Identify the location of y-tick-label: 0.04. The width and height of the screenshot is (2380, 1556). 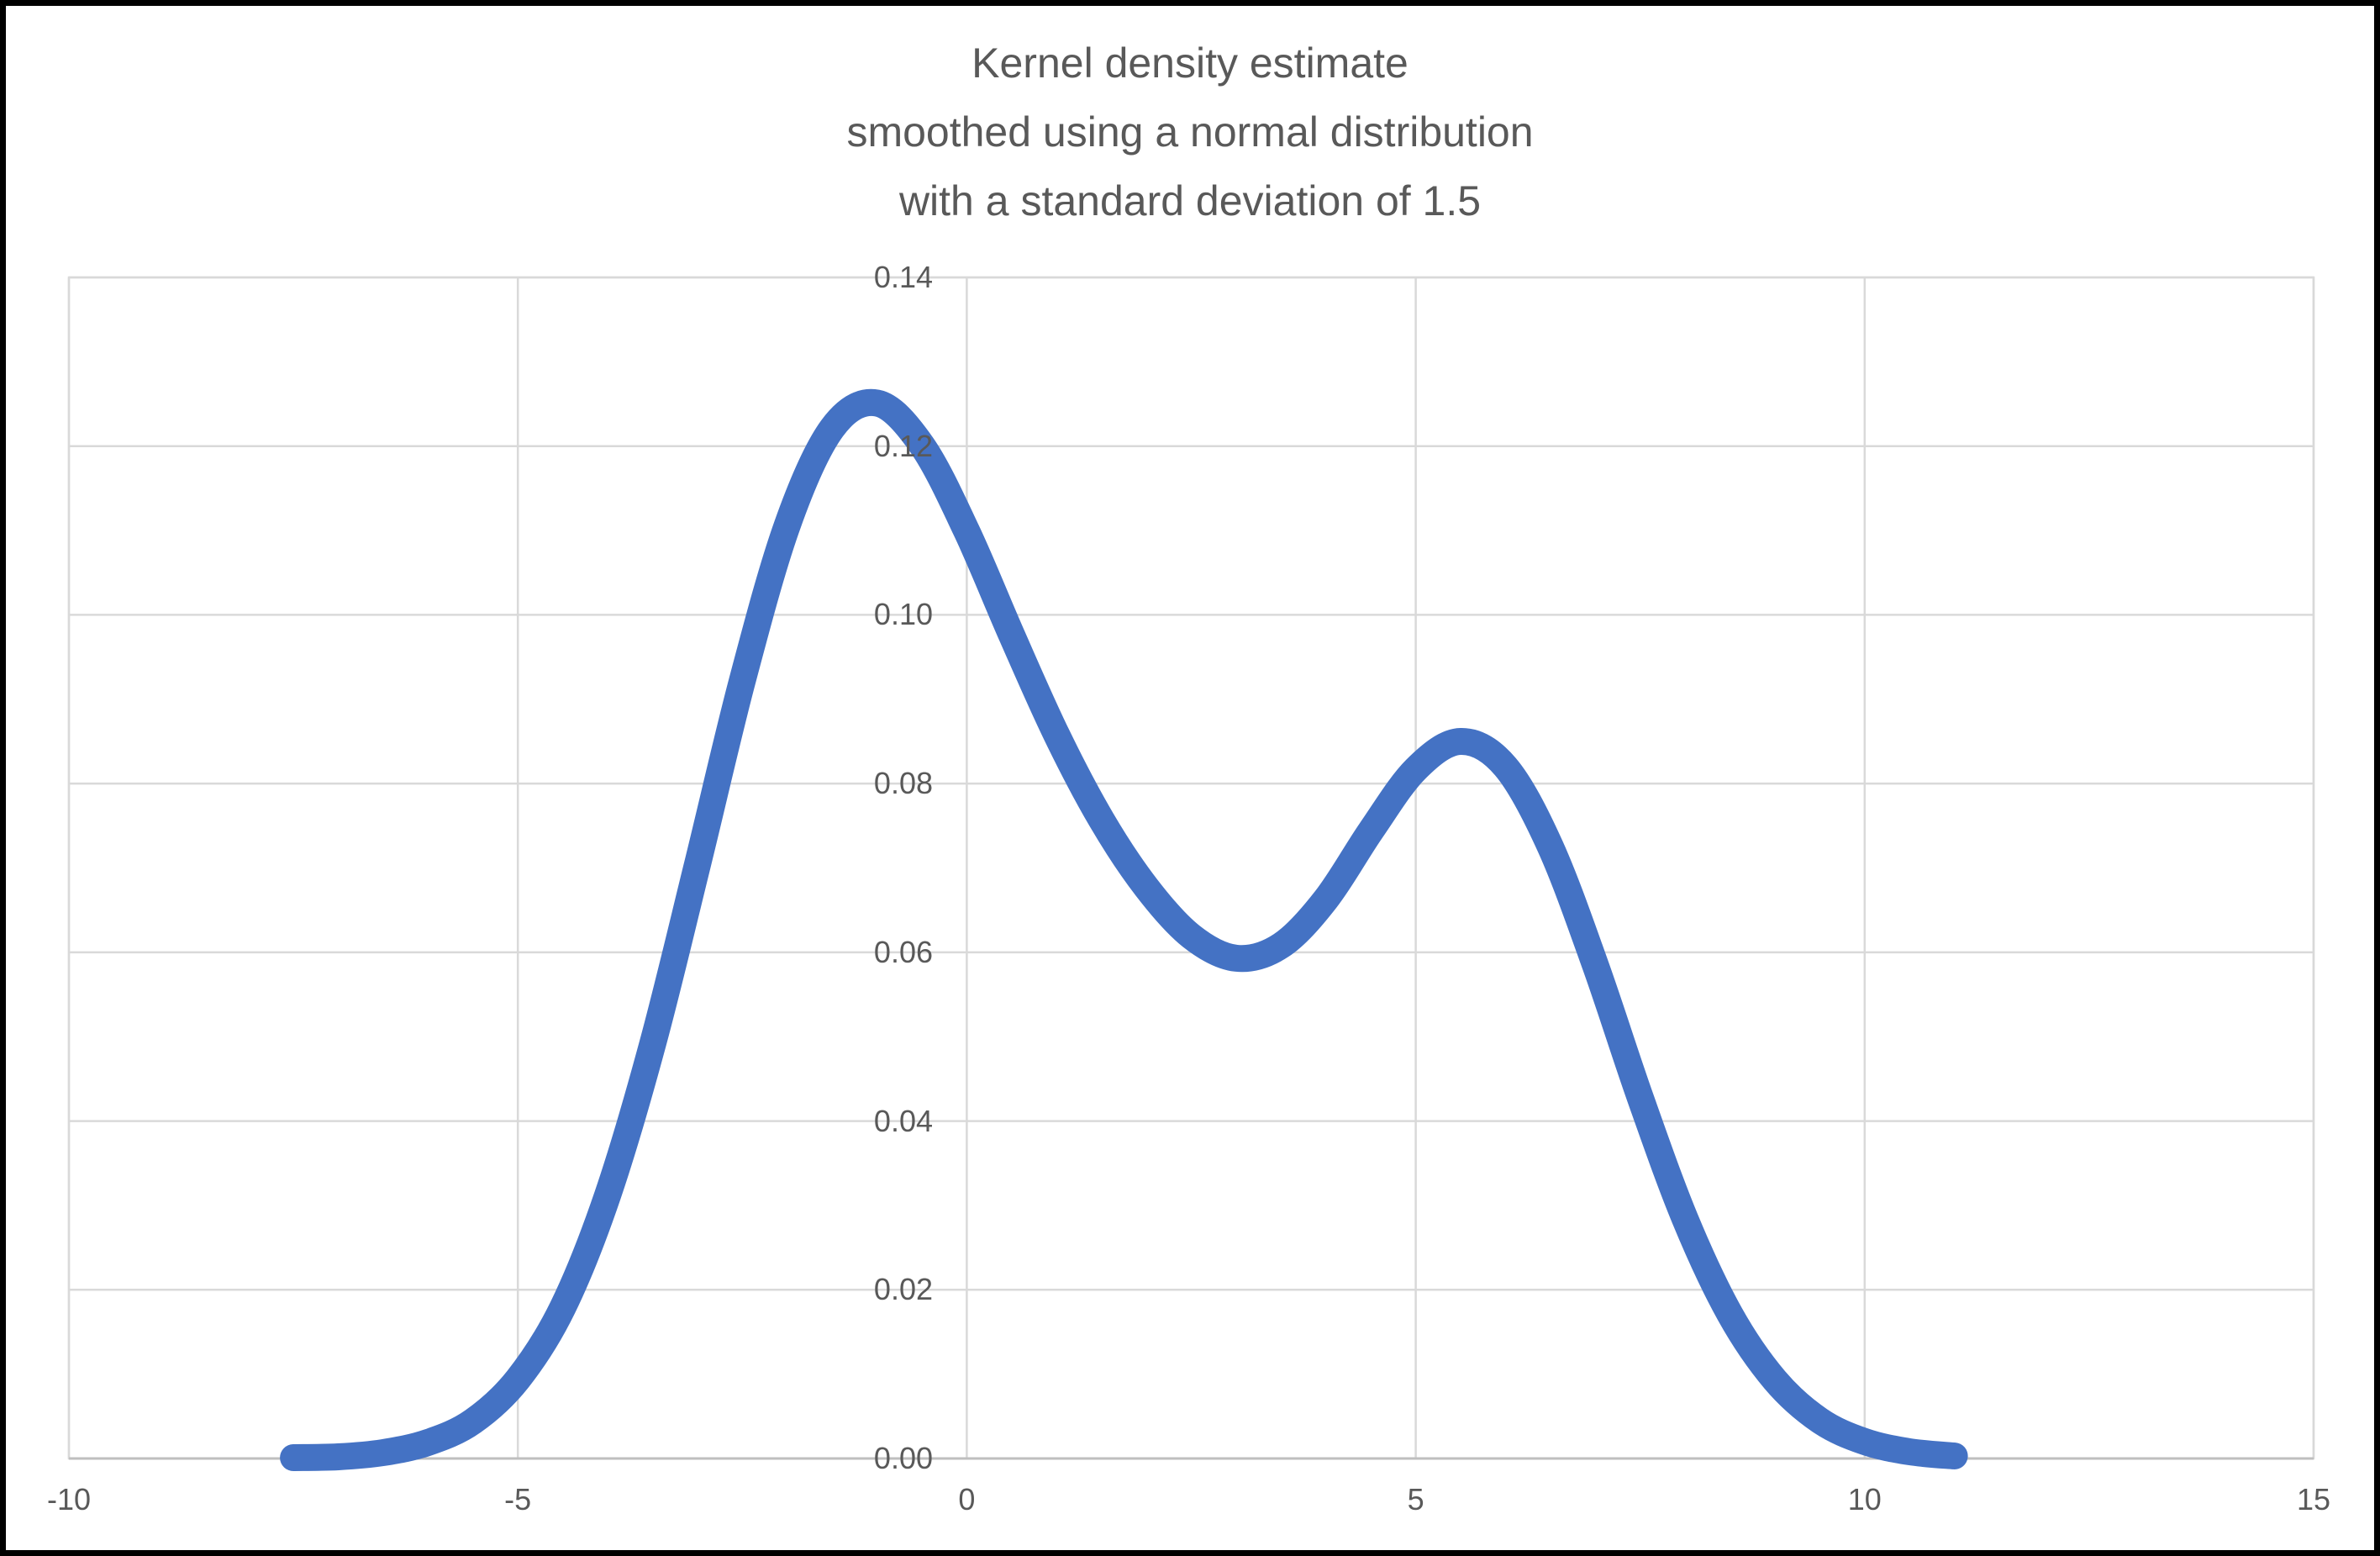
(903, 1120).